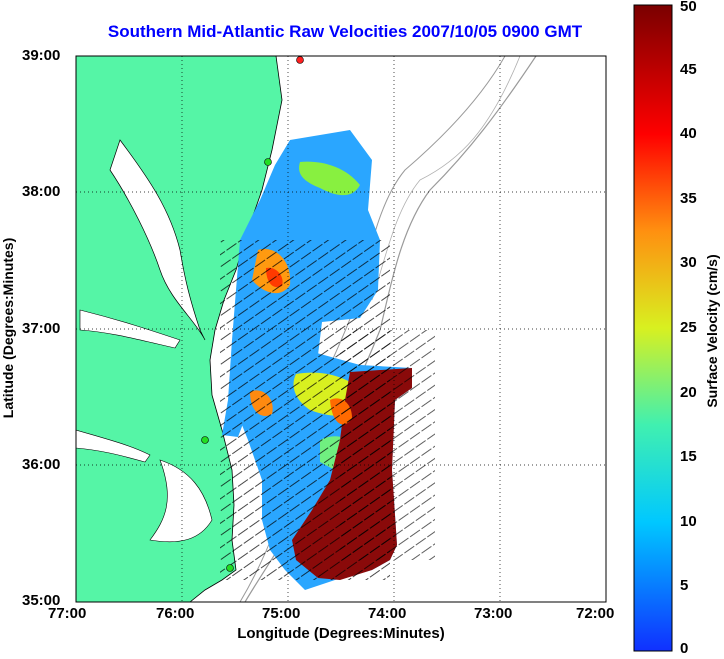 This screenshot has height=659, width=724. I want to click on x-tick-label: 75:00, so click(281, 613).